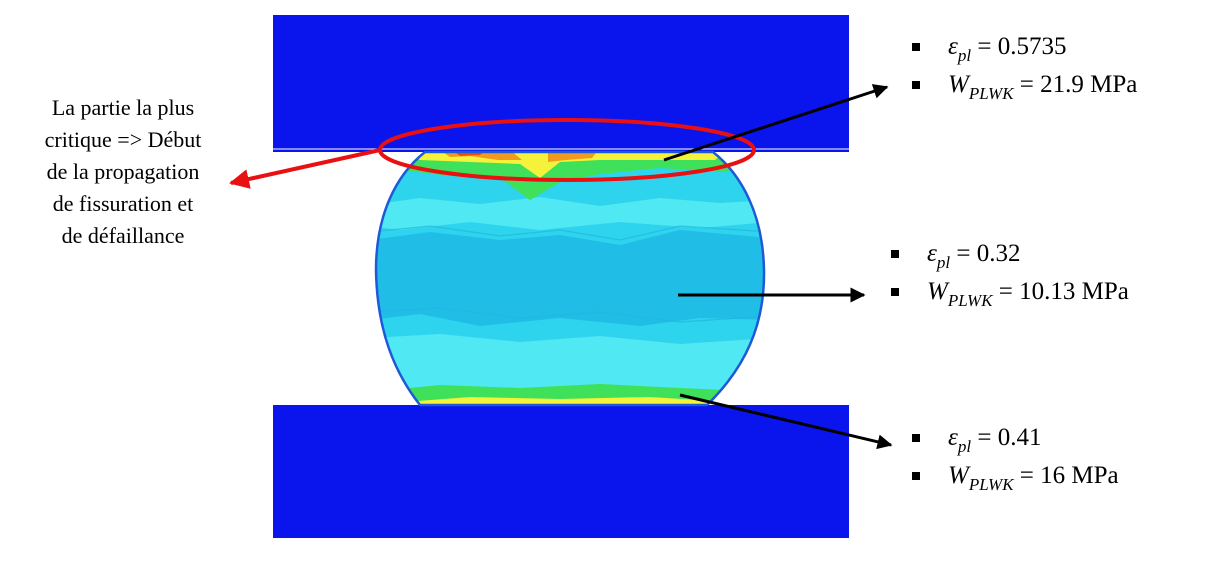  I want to click on sample-outline, so click(570, 278).